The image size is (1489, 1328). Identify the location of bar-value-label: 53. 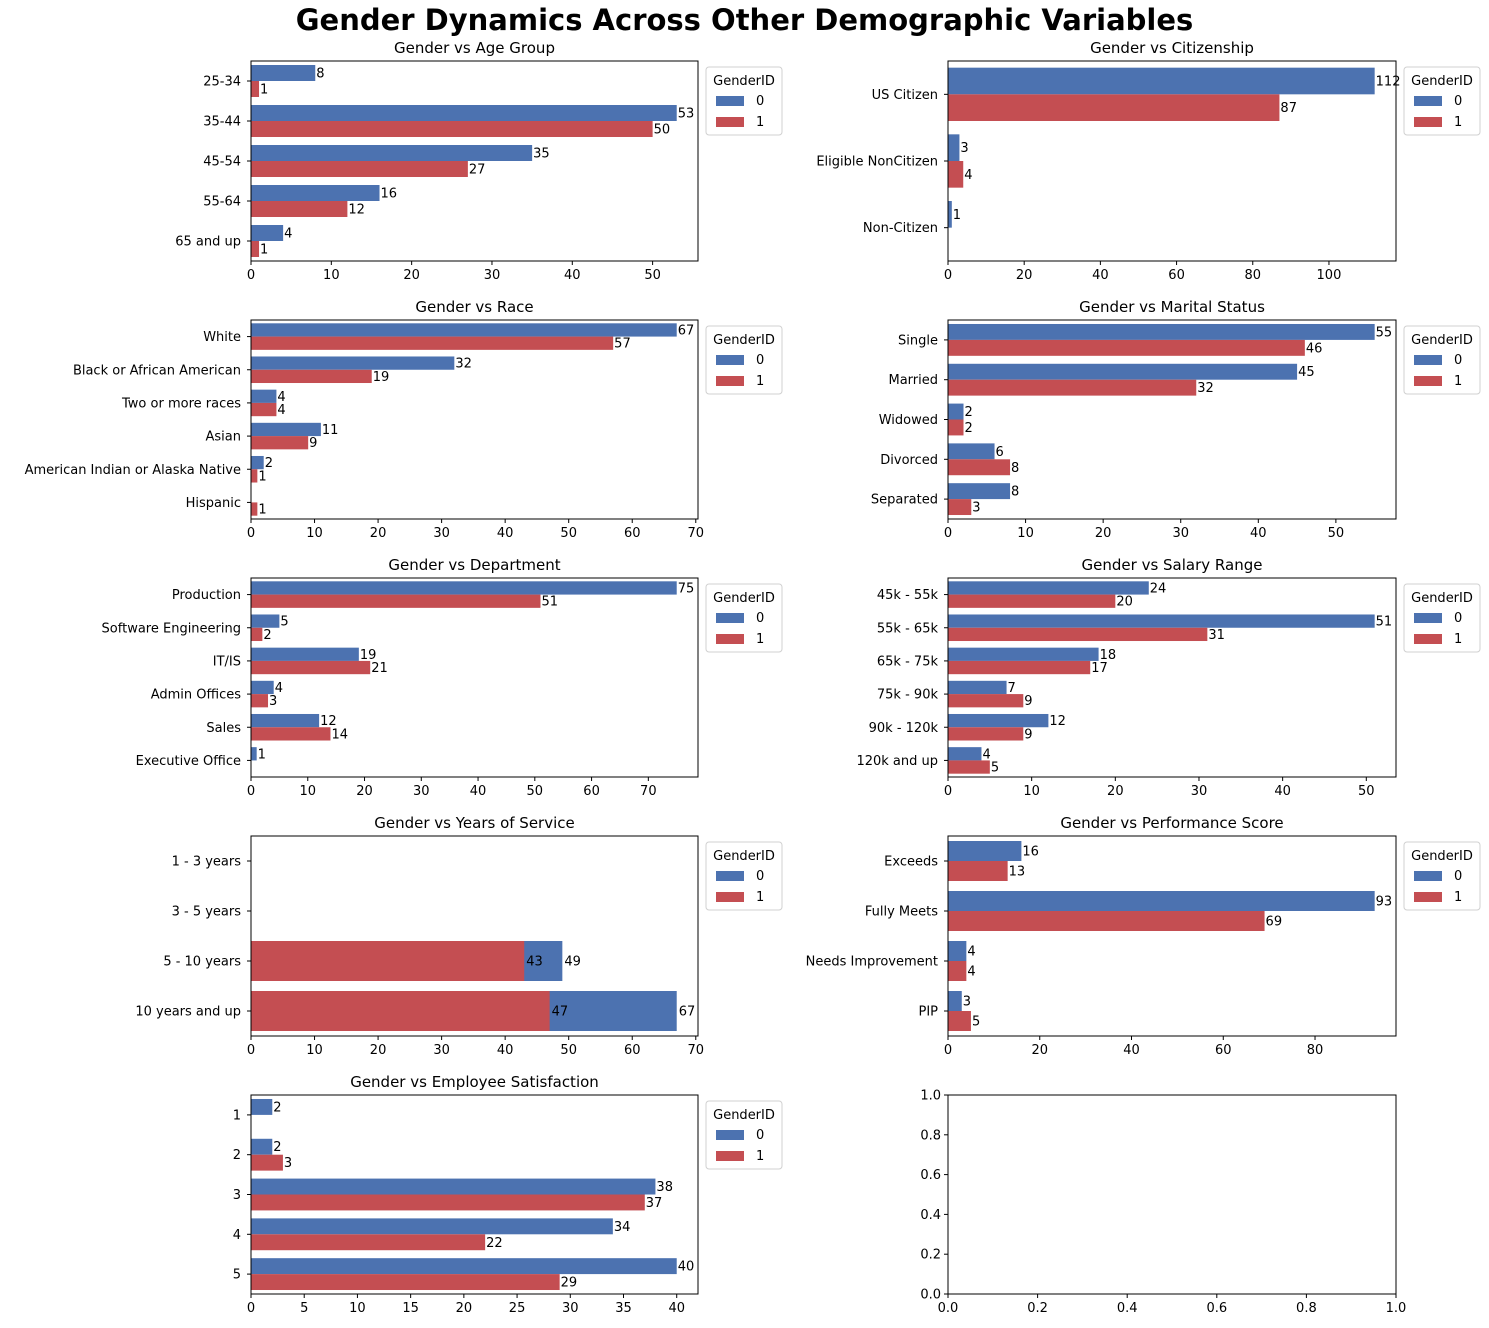
(686, 114).